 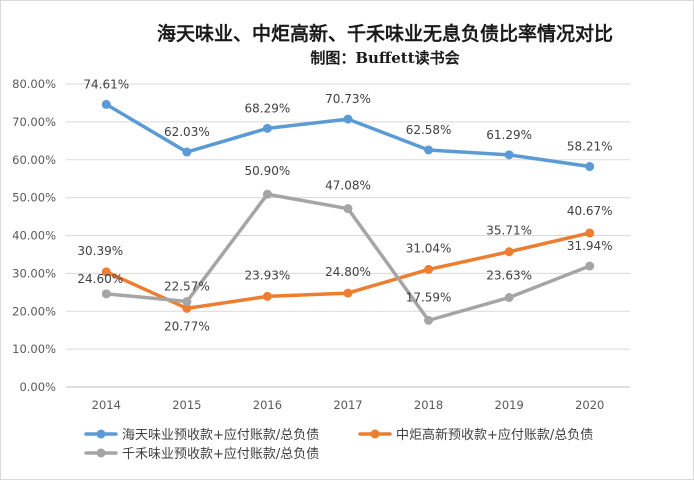 What do you see at coordinates (106, 405) in the screenshot?
I see `x-tick-label: 2014` at bounding box center [106, 405].